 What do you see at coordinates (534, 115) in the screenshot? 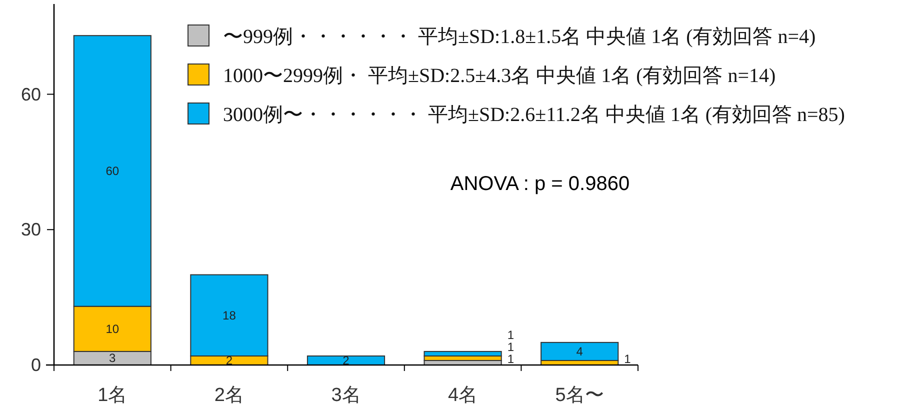
I see `legend-label: 3000例〜・・・・・・ 平均±SD:2.6±11.2名 中央値 1名 (有効回答 n=85)` at bounding box center [534, 115].